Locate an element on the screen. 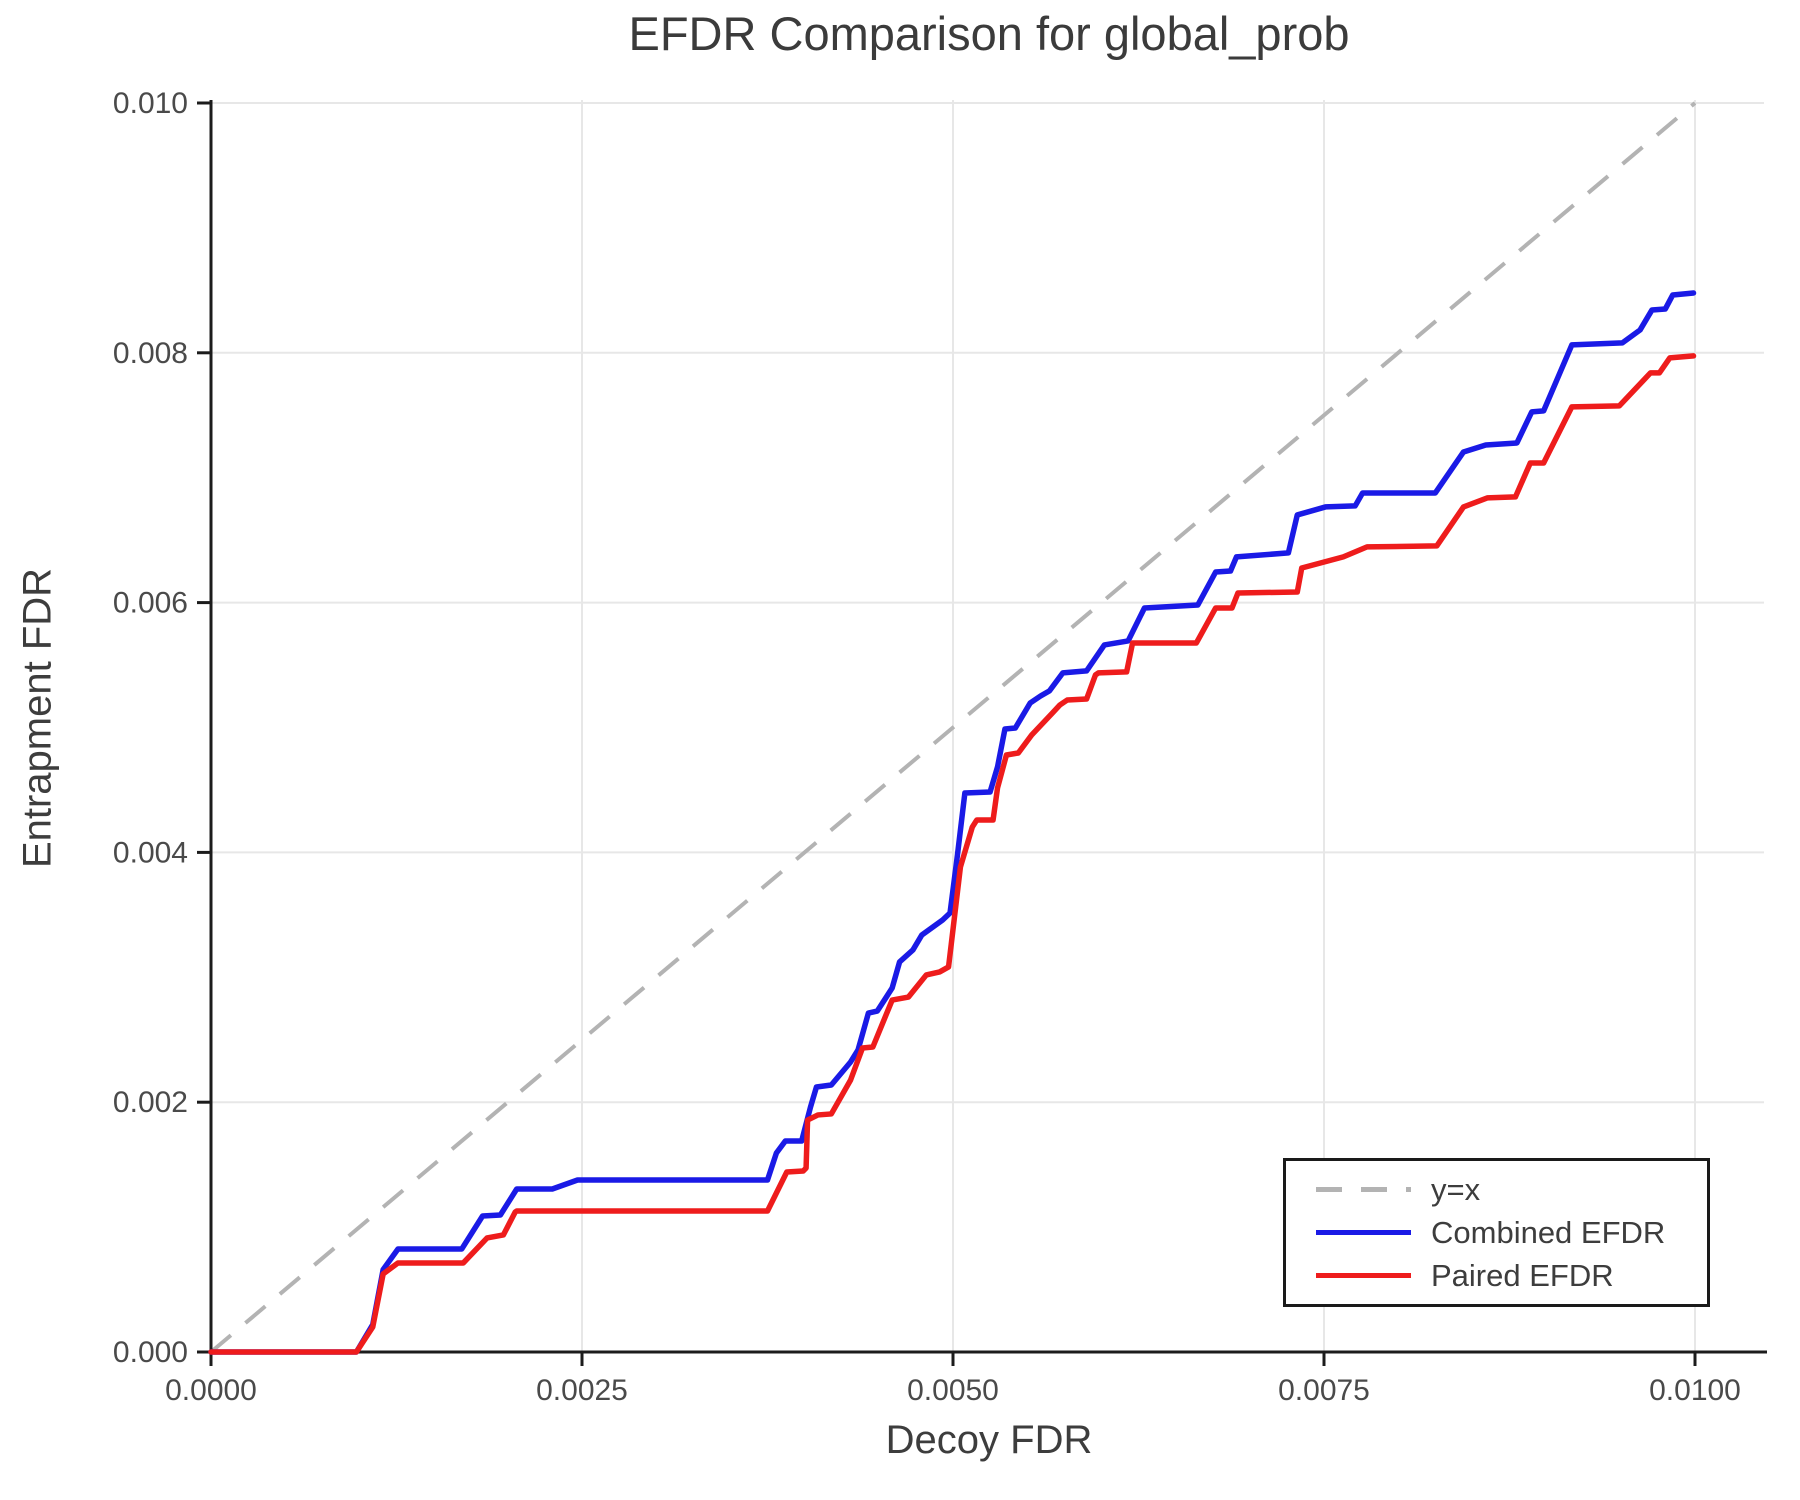 Image resolution: width=1800 pixels, height=1500 pixels. legend: y=x Combined EFDR Paired EFDR is located at coordinates (1496, 1232).